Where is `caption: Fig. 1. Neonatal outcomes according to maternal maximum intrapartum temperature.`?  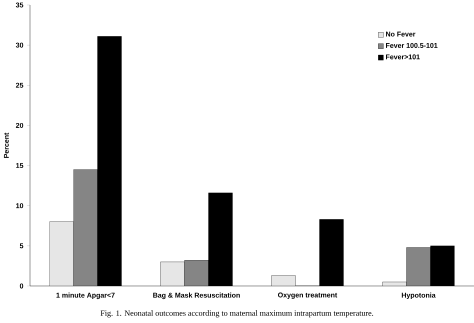 caption: Fig. 1. Neonatal outcomes according to maternal maximum intrapartum temperature. is located at coordinates (237, 314).